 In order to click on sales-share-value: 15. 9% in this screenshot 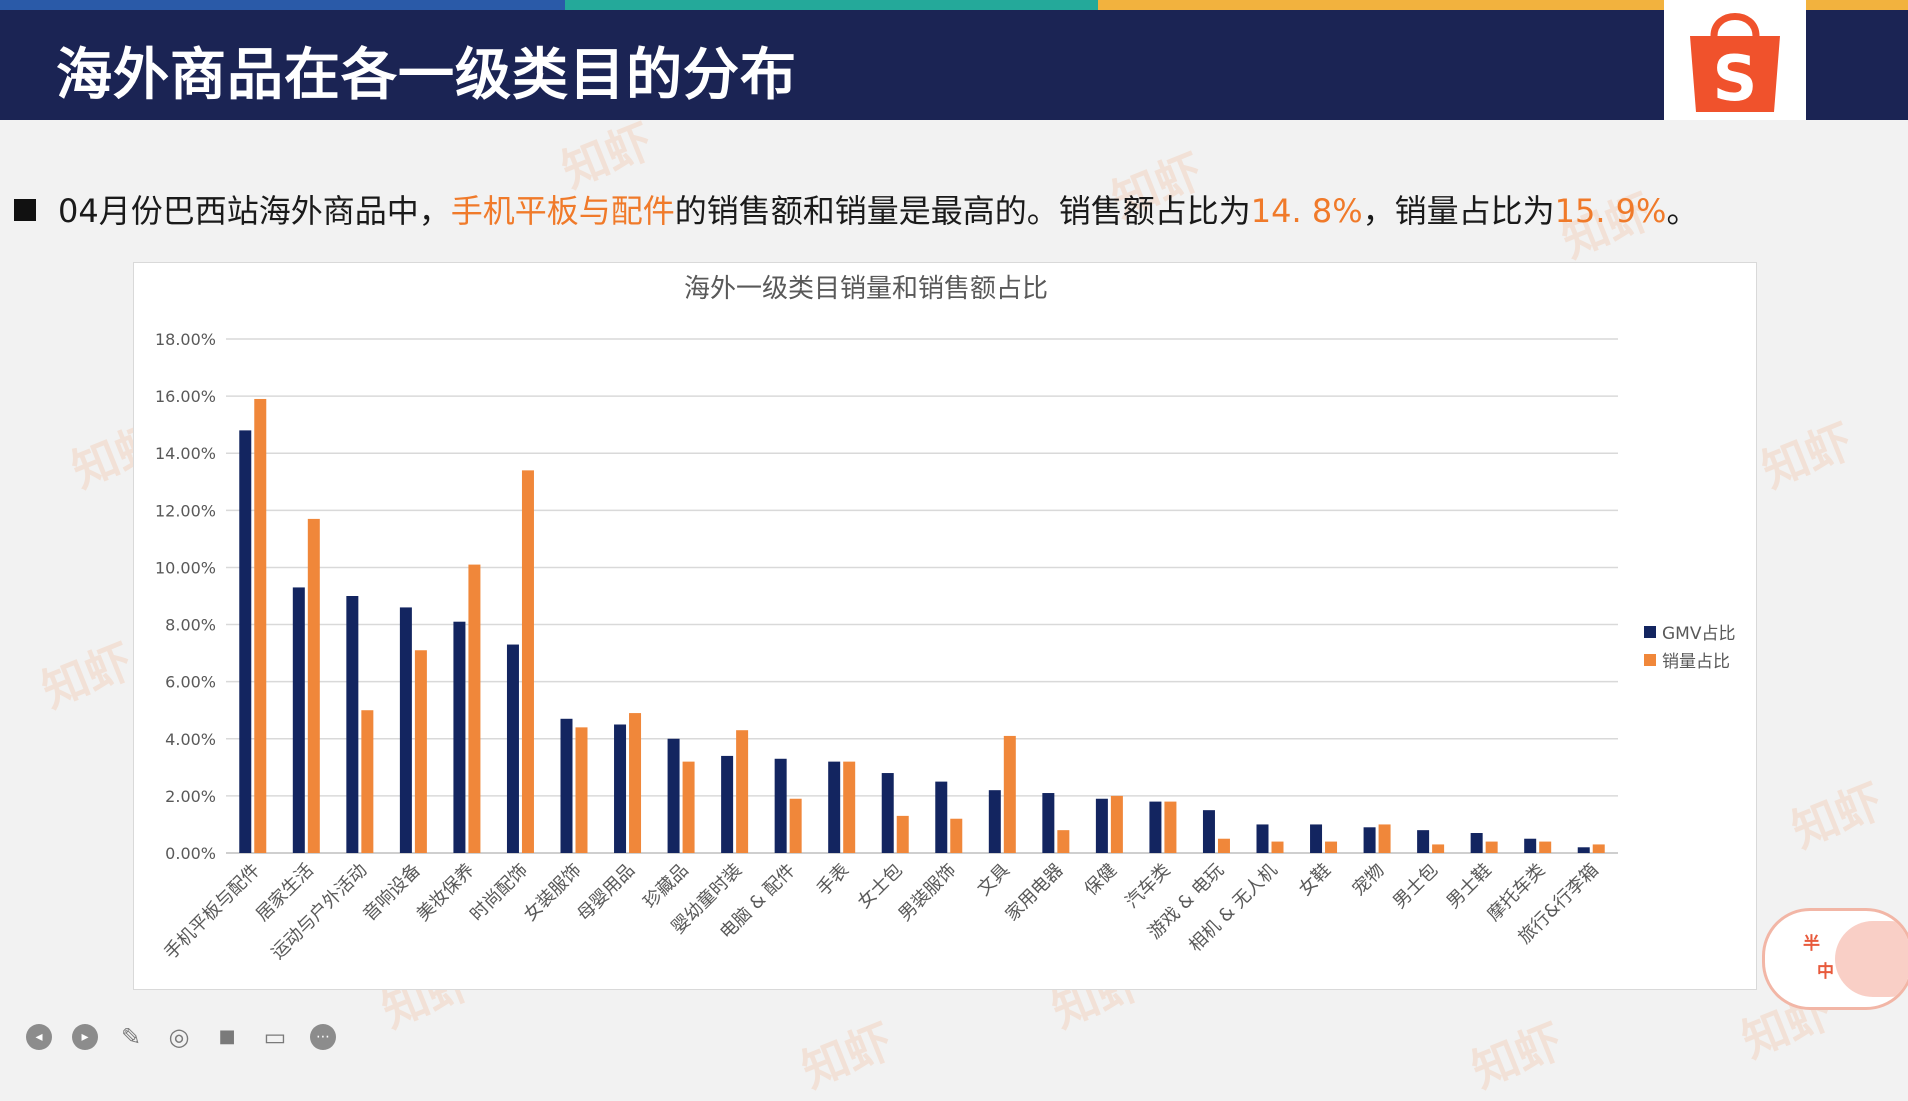, I will do `click(1610, 211)`.